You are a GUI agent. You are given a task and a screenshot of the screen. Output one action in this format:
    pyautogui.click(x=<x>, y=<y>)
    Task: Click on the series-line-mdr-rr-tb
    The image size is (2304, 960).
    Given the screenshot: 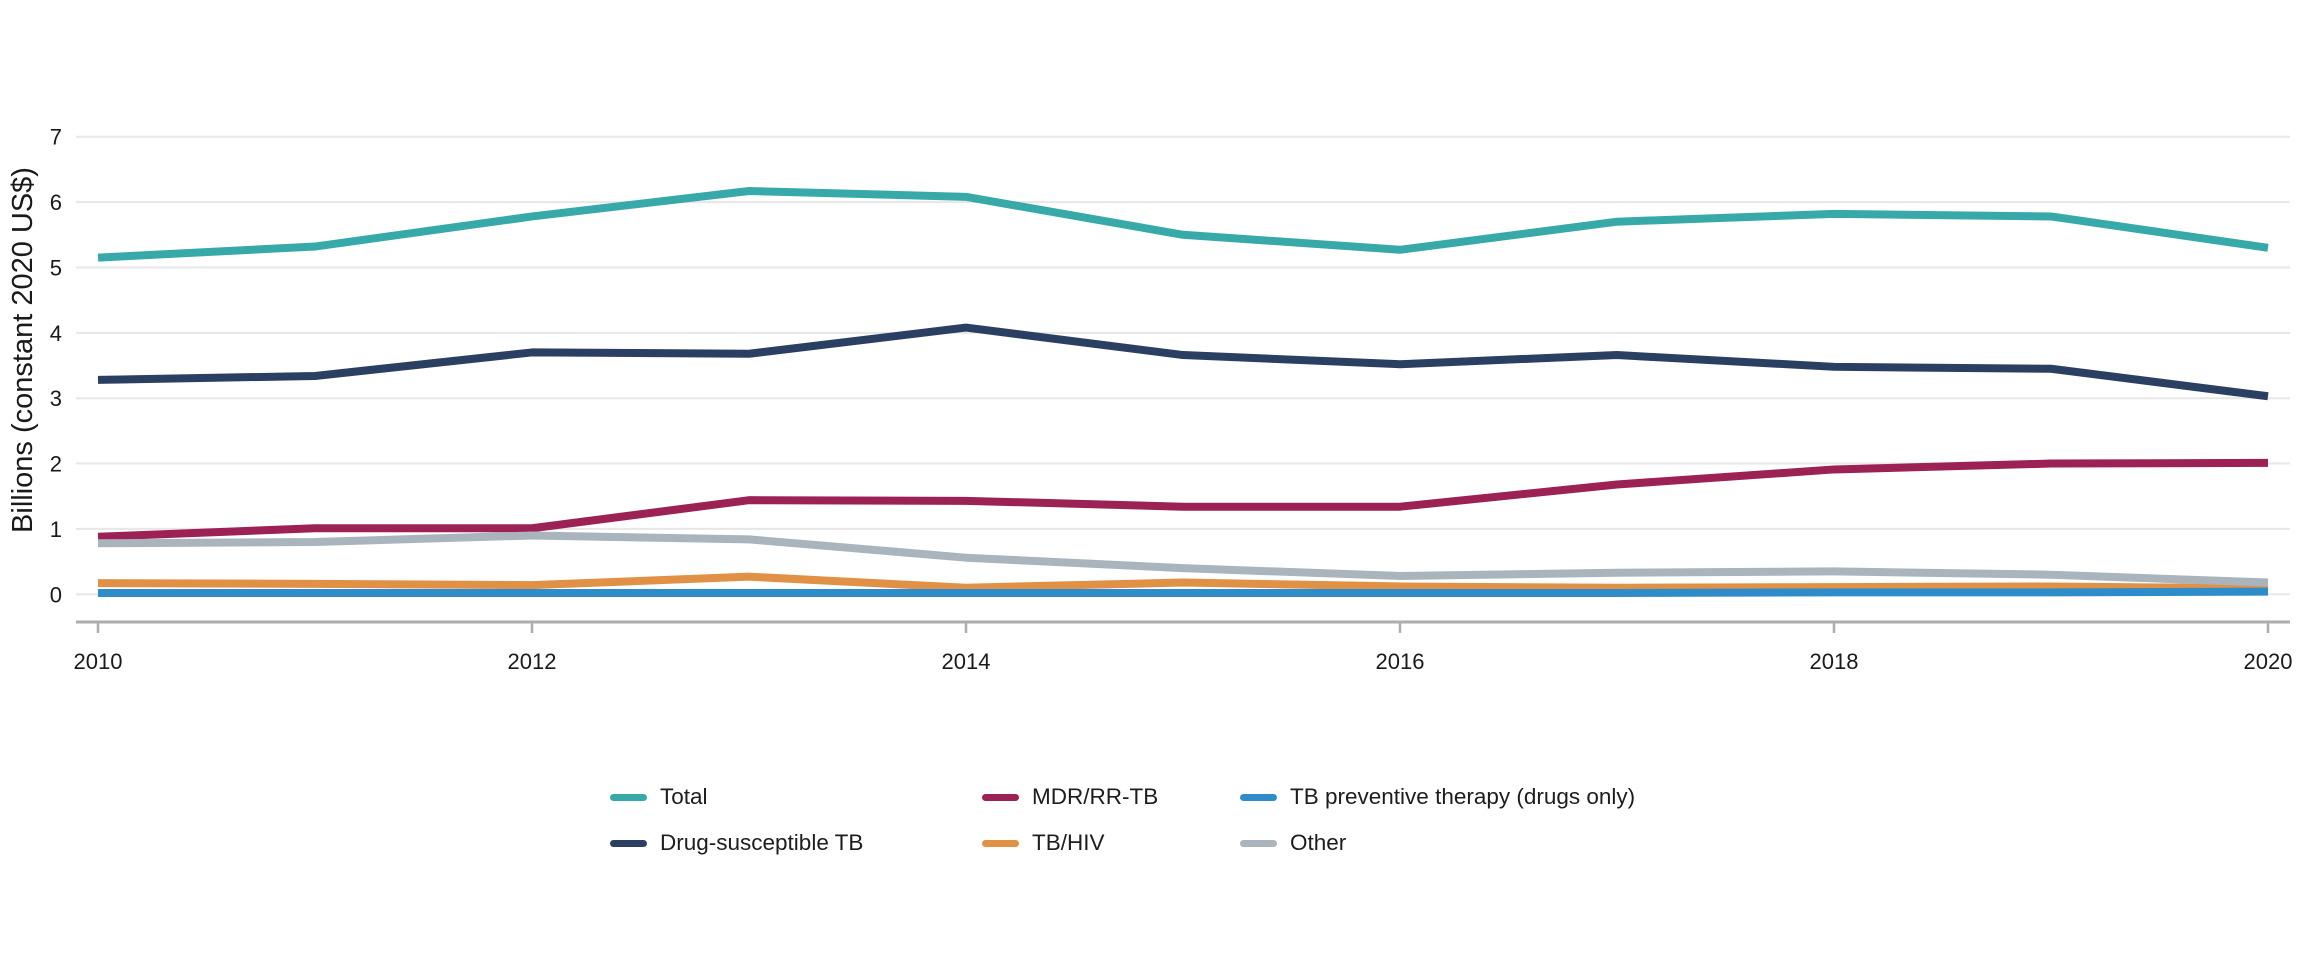 What is the action you would take?
    pyautogui.click(x=1183, y=499)
    